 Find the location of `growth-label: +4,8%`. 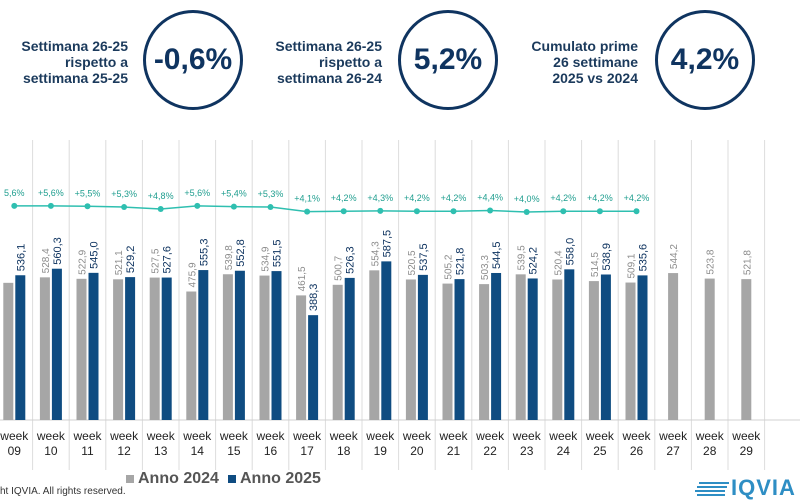

growth-label: +4,8% is located at coordinates (161, 196).